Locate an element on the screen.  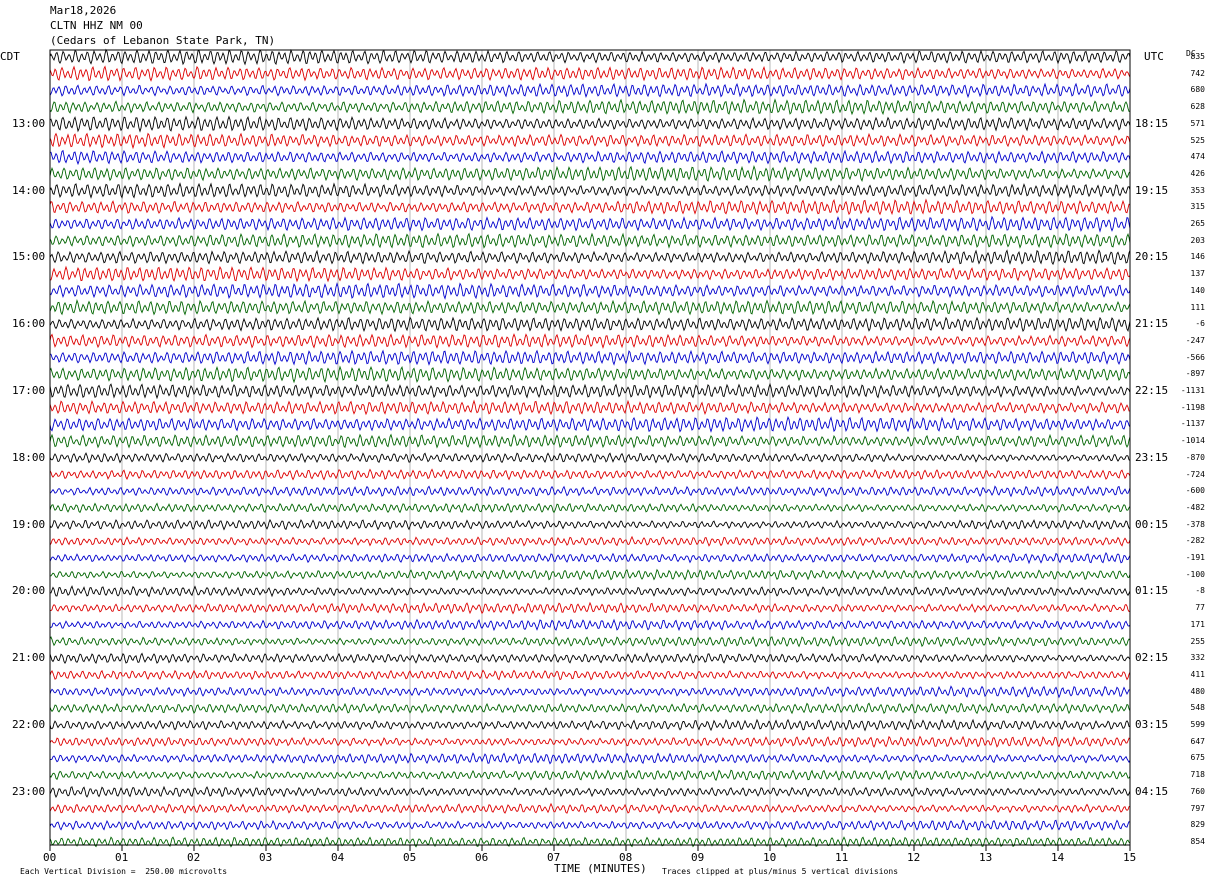
x-tick-label: 00 is located at coordinates (50, 857).